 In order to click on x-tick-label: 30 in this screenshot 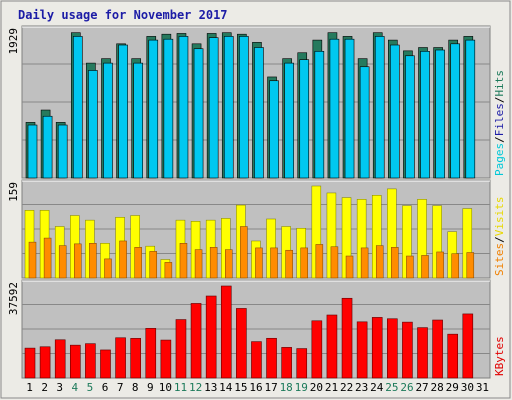, I will do `click(467, 387)`.